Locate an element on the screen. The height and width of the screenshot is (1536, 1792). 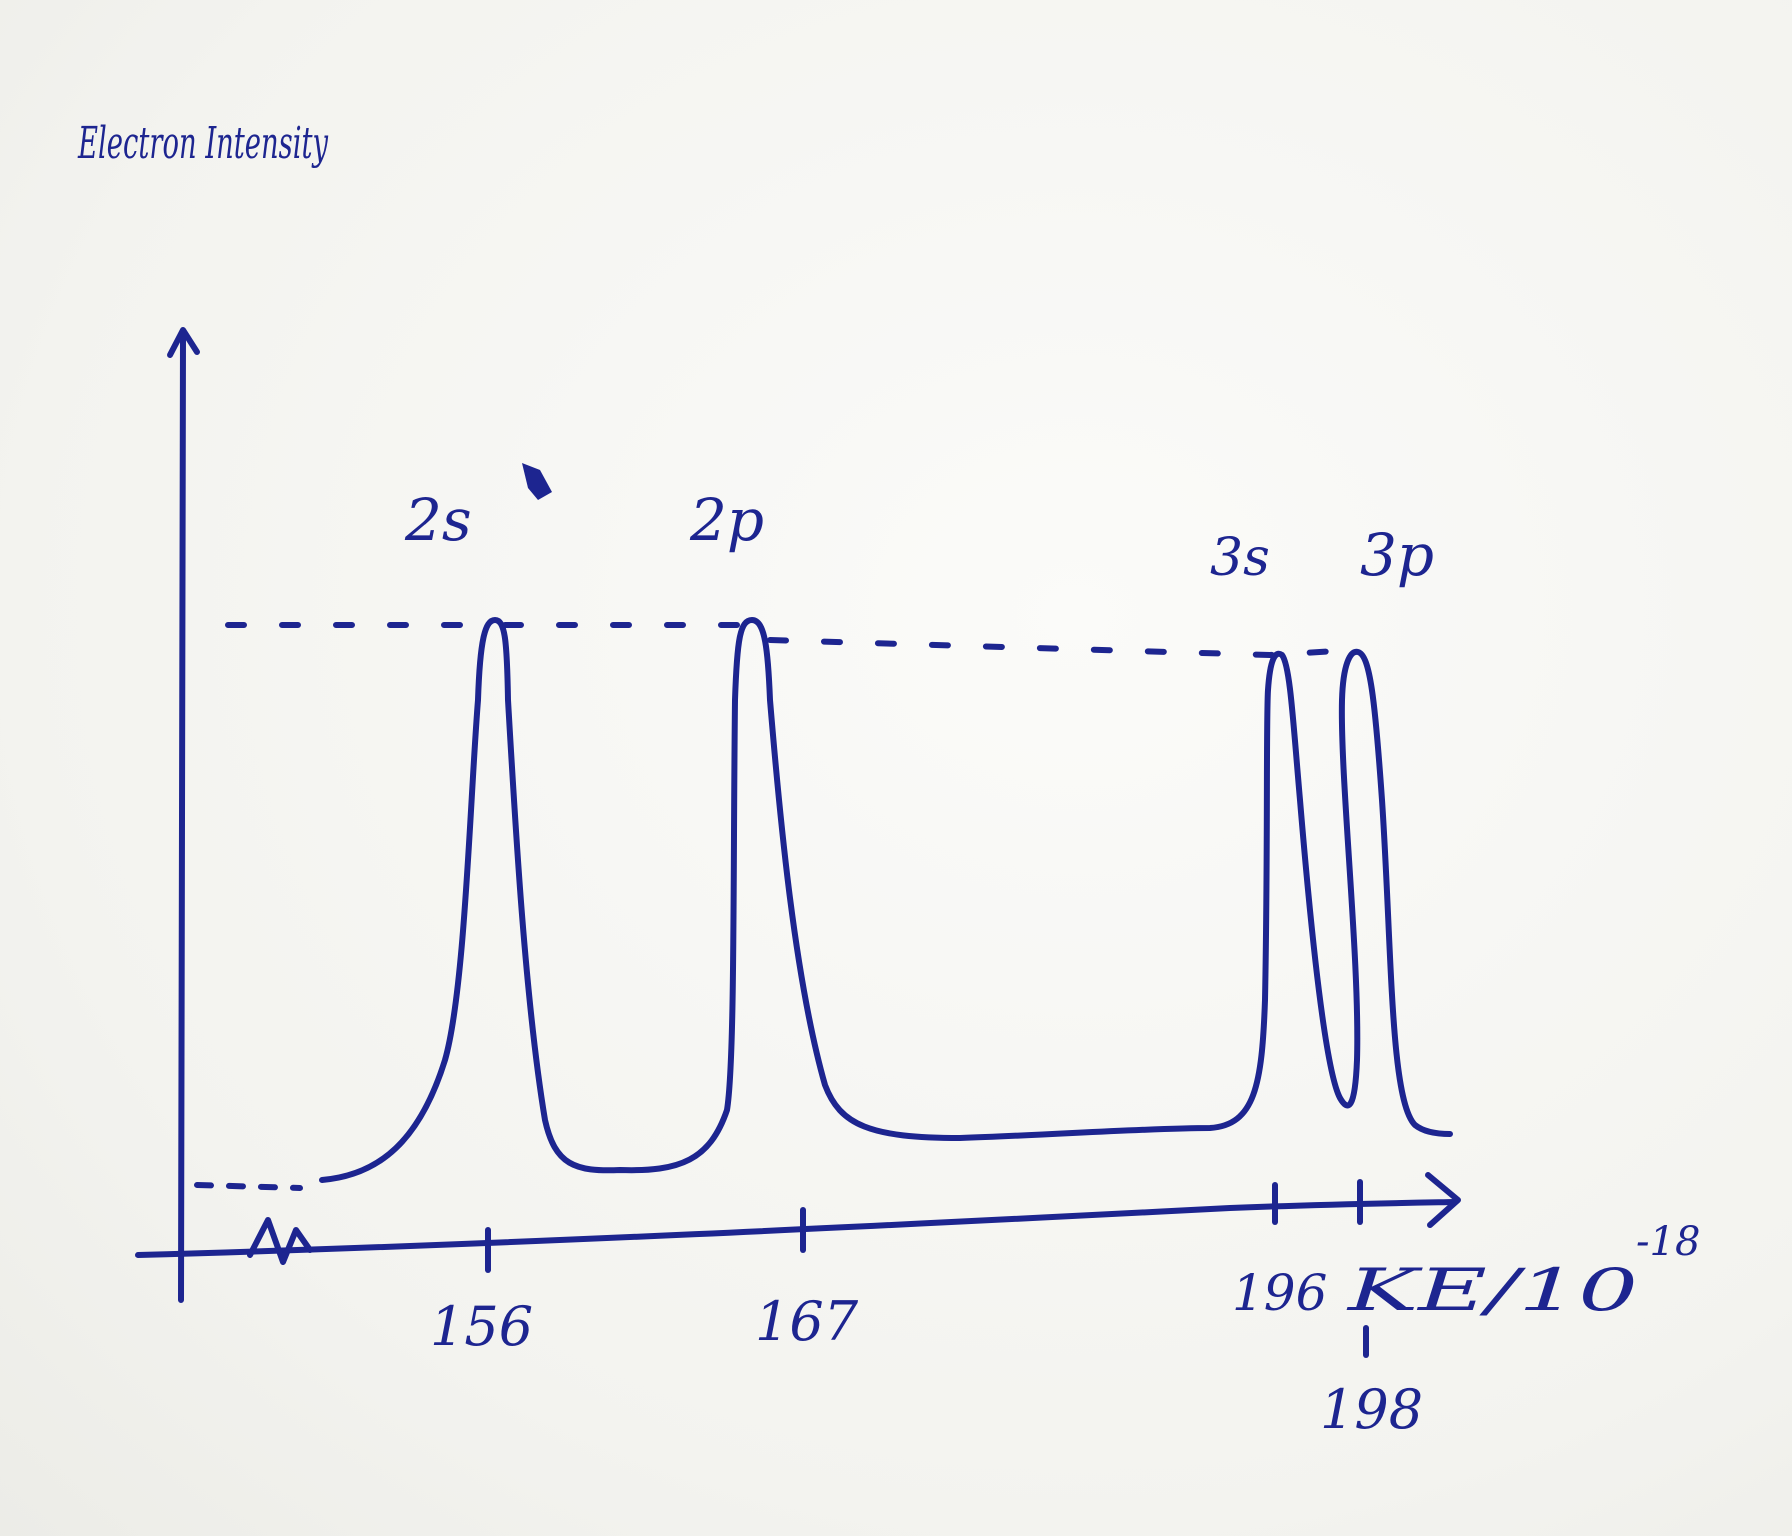
peak-label-3s: 3s is located at coordinates (1240, 558).